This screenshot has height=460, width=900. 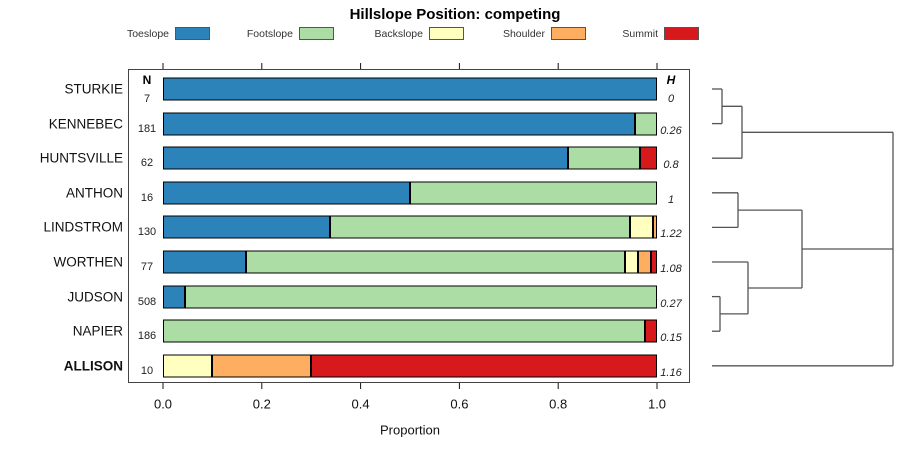 I want to click on legend-swatch-toeslope, so click(x=192, y=33).